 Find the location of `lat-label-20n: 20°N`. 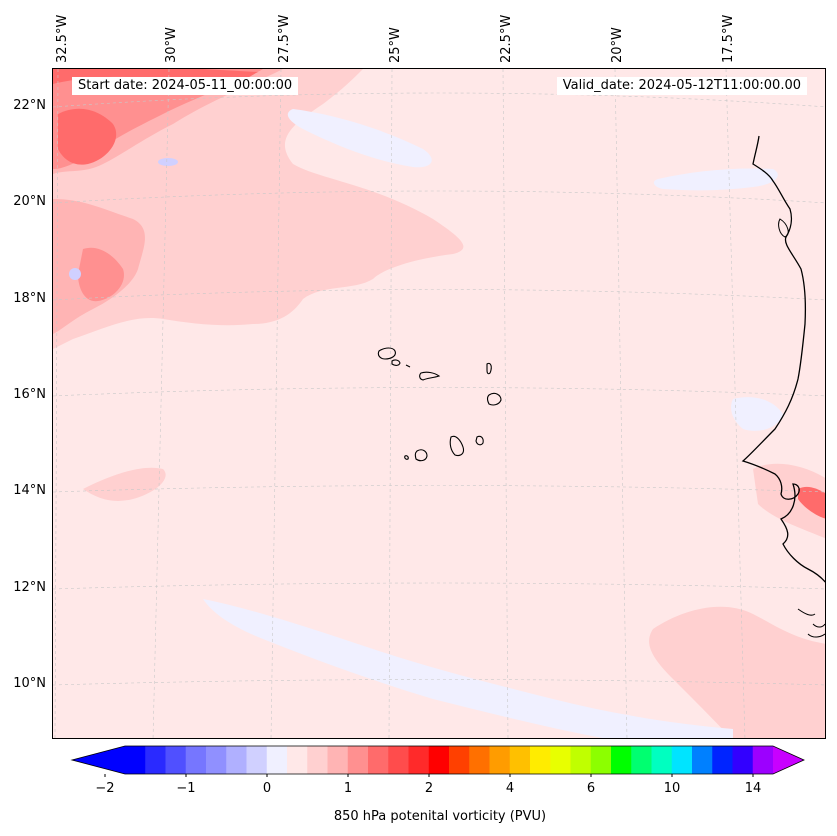

lat-label-20n: 20°N is located at coordinates (29, 201).